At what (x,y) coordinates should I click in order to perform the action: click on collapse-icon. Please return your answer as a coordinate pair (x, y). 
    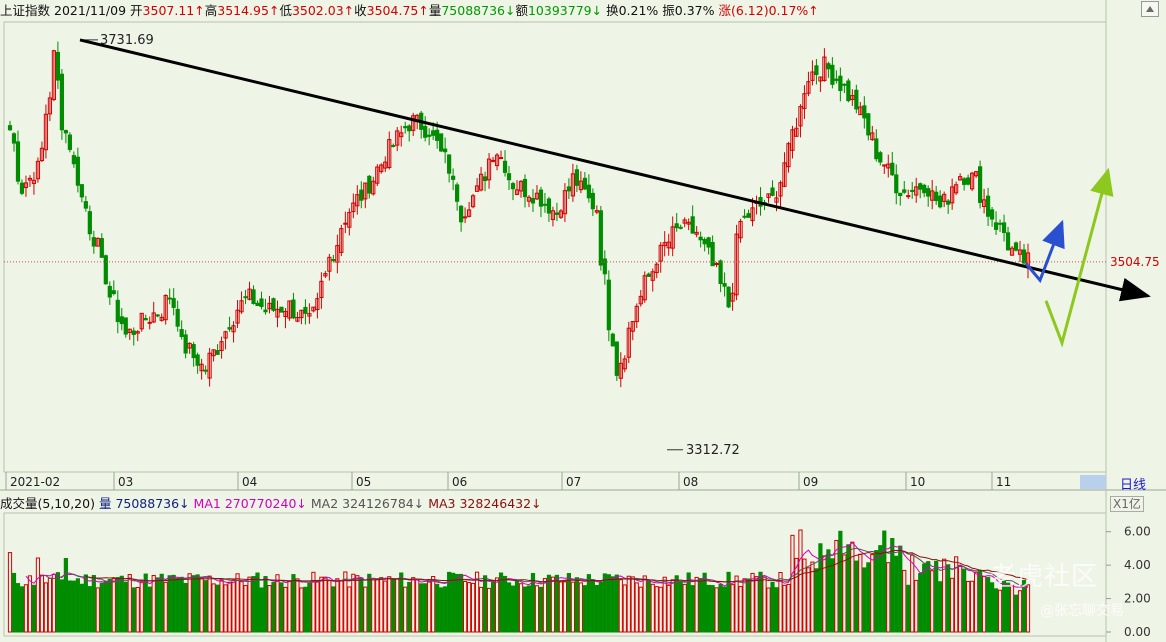
    Looking at the image, I should click on (1150, 9).